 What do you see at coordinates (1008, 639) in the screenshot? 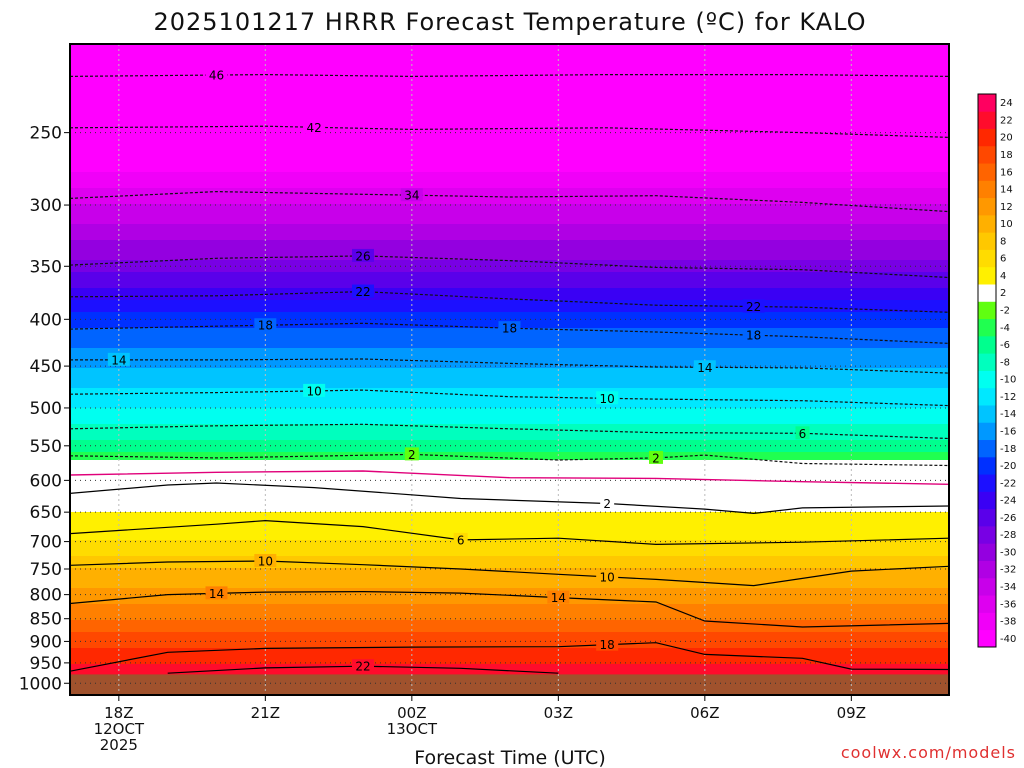
I see `colorbar-label: -40` at bounding box center [1008, 639].